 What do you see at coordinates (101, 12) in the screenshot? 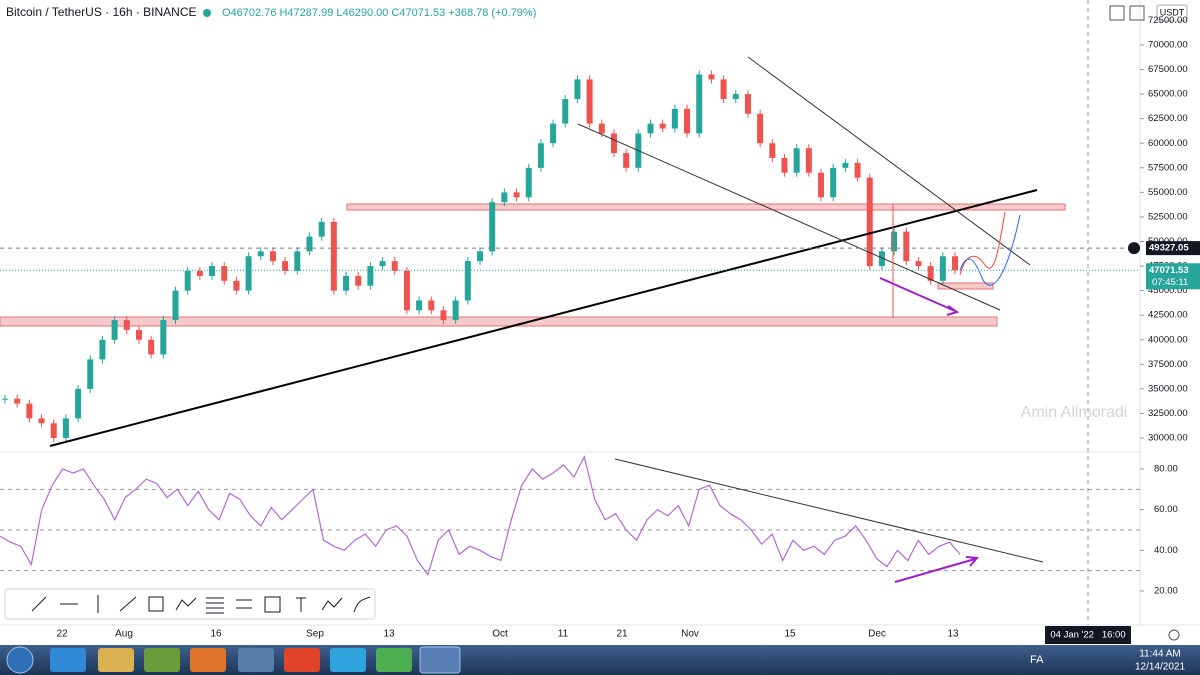
I see `symbol: Bitcoin / TetherUS · 16h · BINANCE` at bounding box center [101, 12].